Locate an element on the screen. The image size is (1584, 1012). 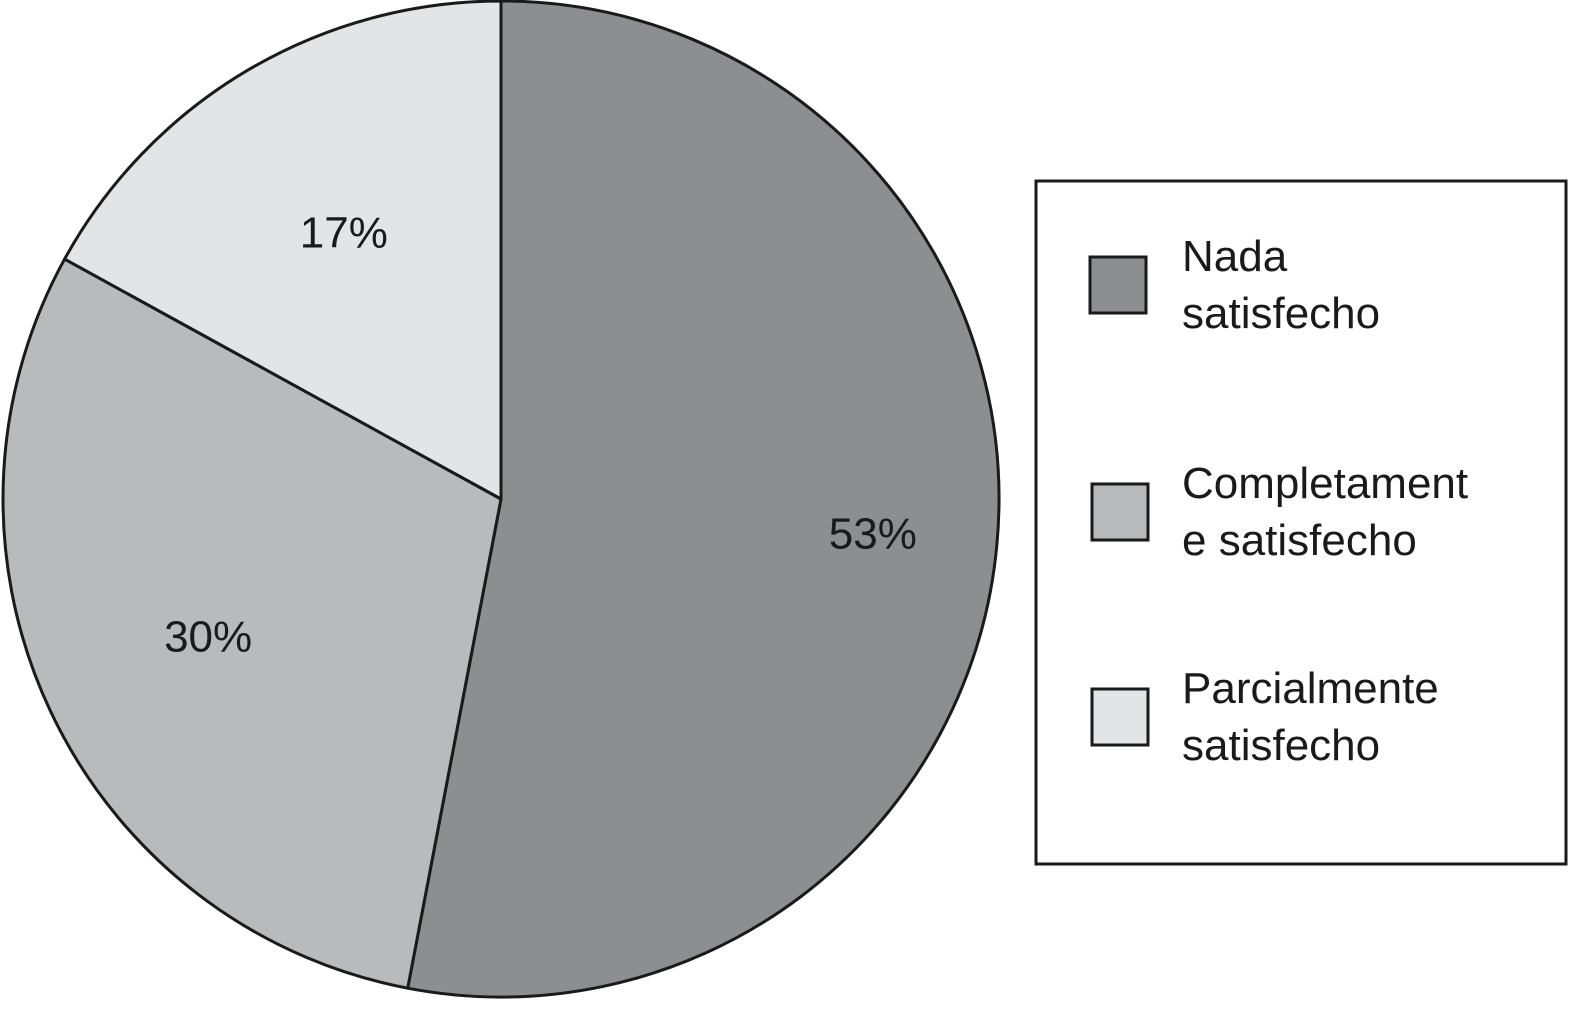
pie-label-parcialmente-satisfecho: 17% is located at coordinates (344, 233).